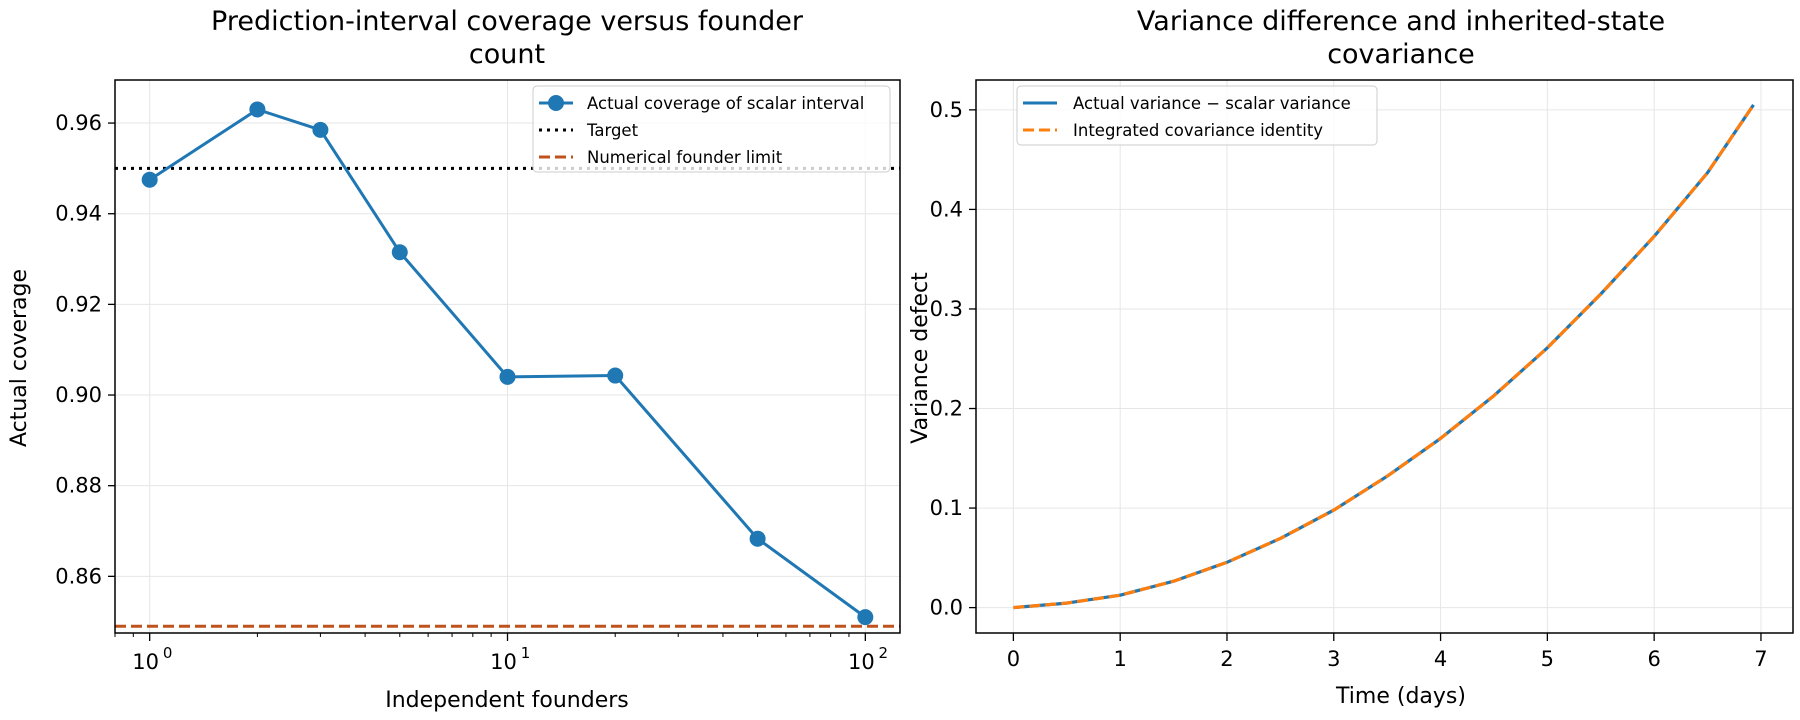 The height and width of the screenshot is (720, 1800). I want to click on x-tick-label: 5, so click(1547, 659).